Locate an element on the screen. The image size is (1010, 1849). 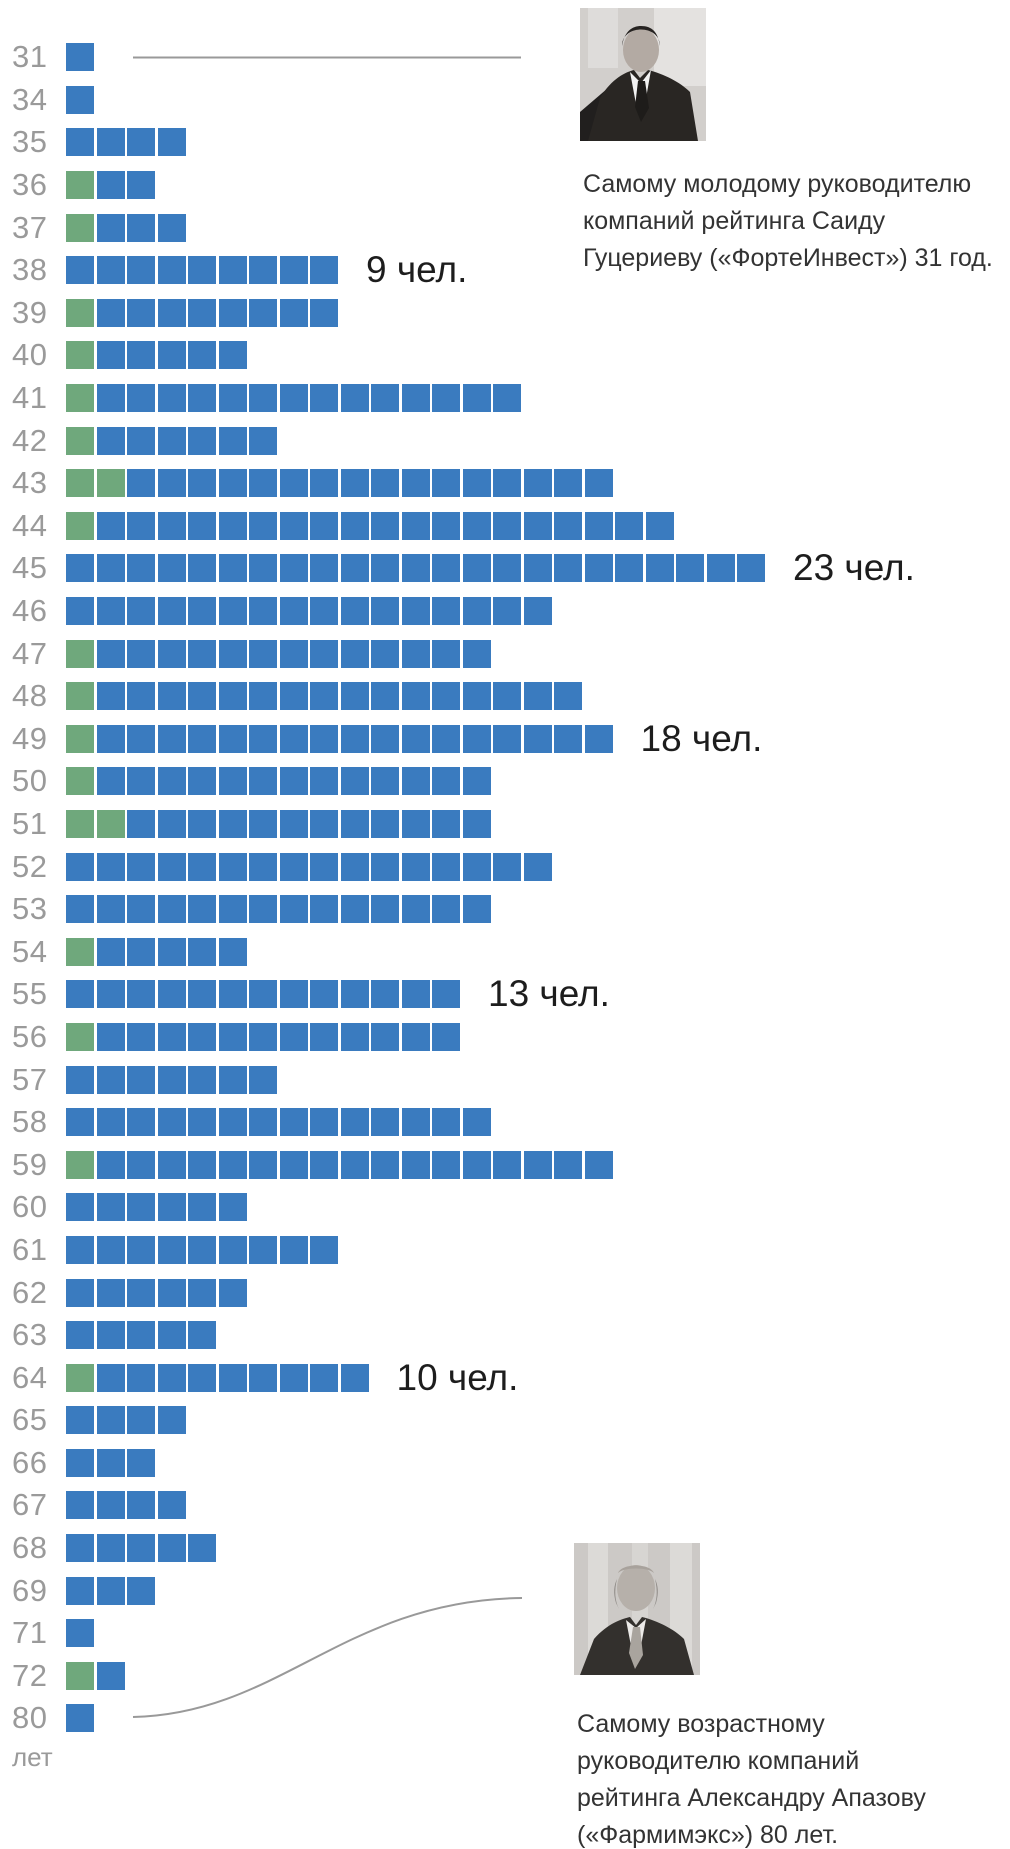
age-label: 41 is located at coordinates (30, 398).